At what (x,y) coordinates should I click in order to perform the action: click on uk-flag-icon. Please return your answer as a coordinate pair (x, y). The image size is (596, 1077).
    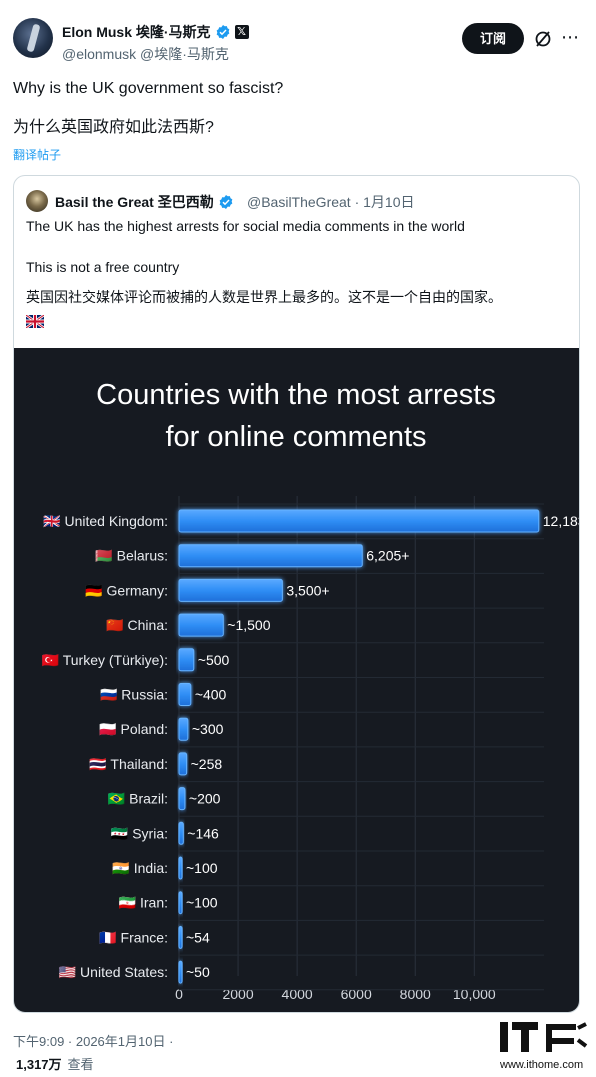
    Looking at the image, I should click on (35, 321).